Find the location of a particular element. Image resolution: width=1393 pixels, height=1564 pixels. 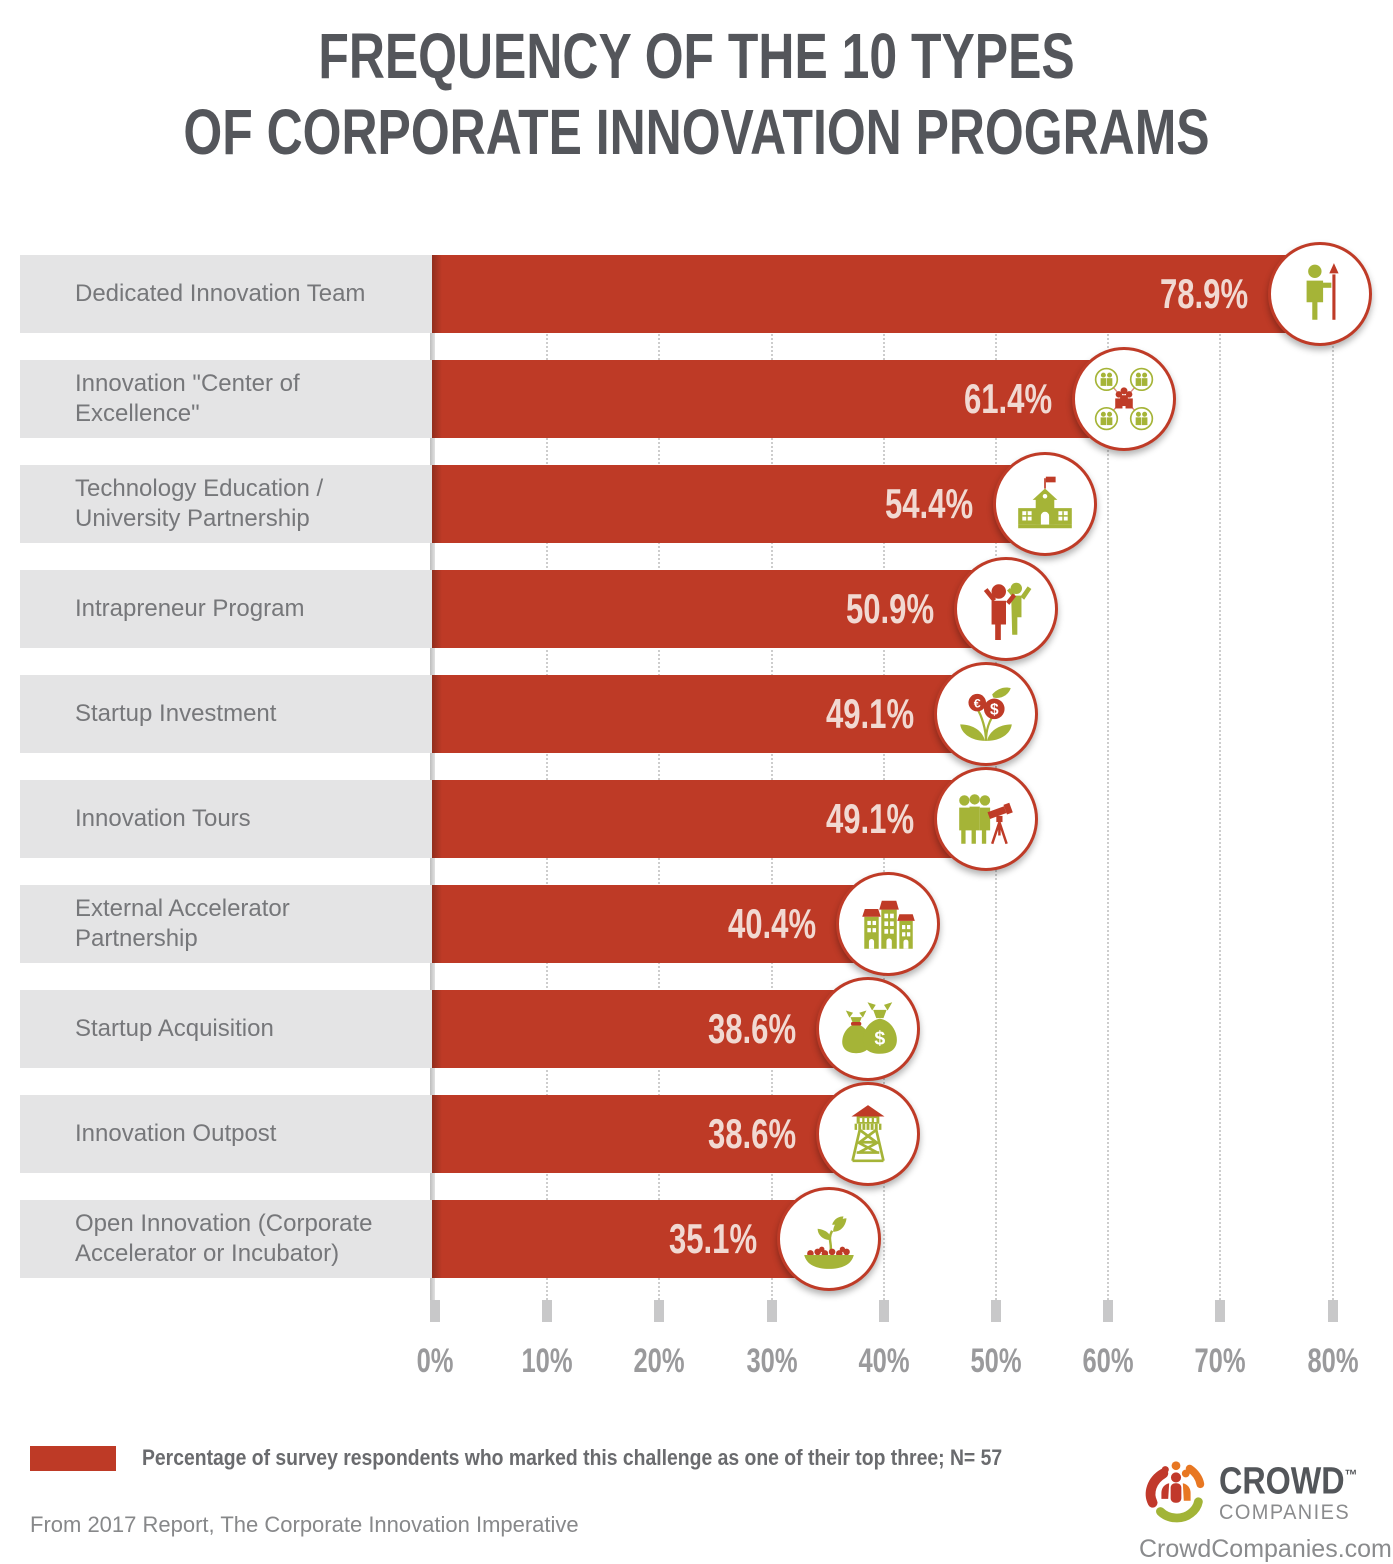

bar: 78.9% is located at coordinates (876, 294).